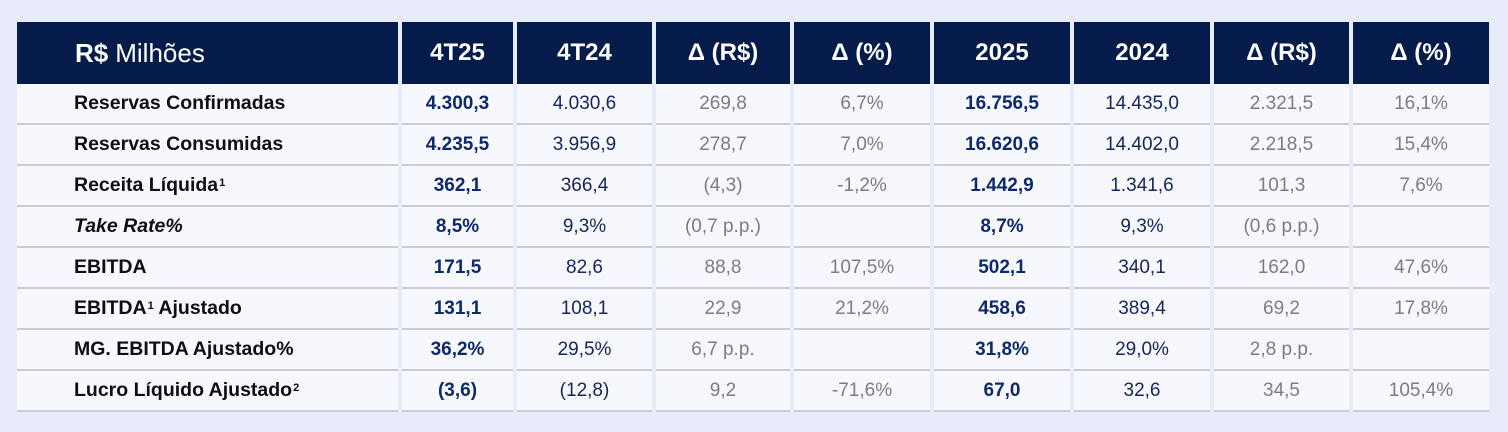 The width and height of the screenshot is (1508, 432). Describe the element at coordinates (584, 268) in the screenshot. I see `table-cell: 82,6` at that location.